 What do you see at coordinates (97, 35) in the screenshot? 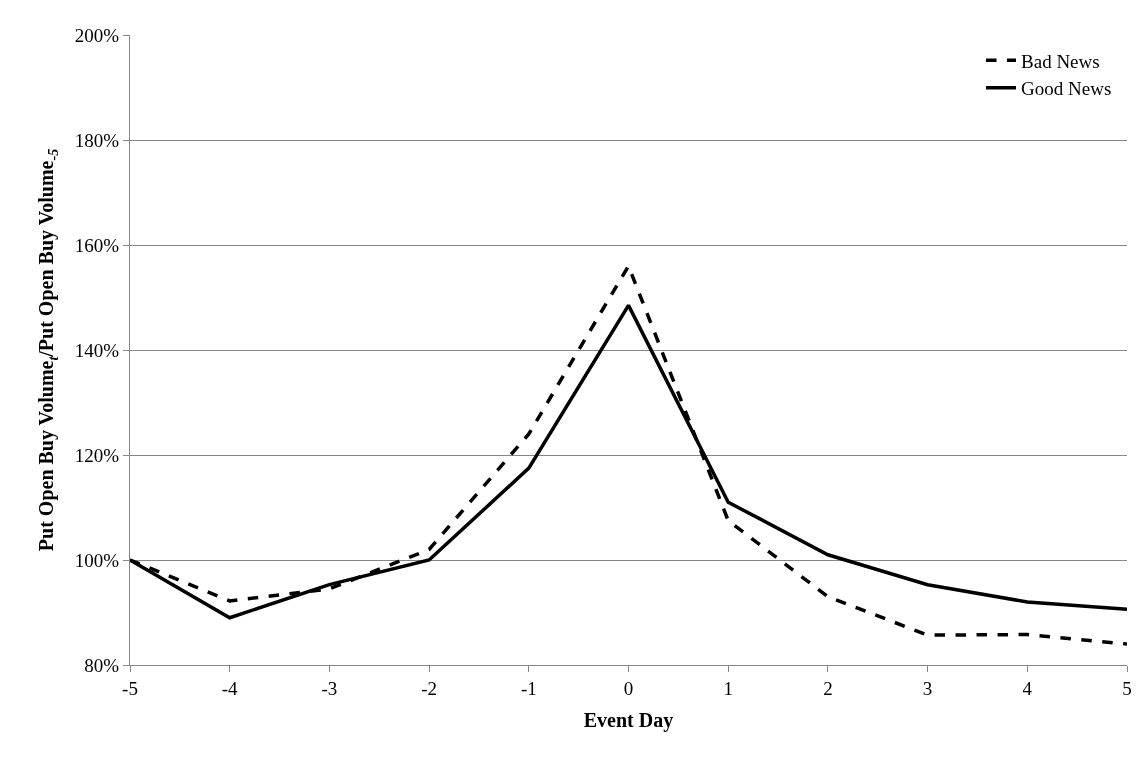
I see `y-tick-label: 200%` at bounding box center [97, 35].